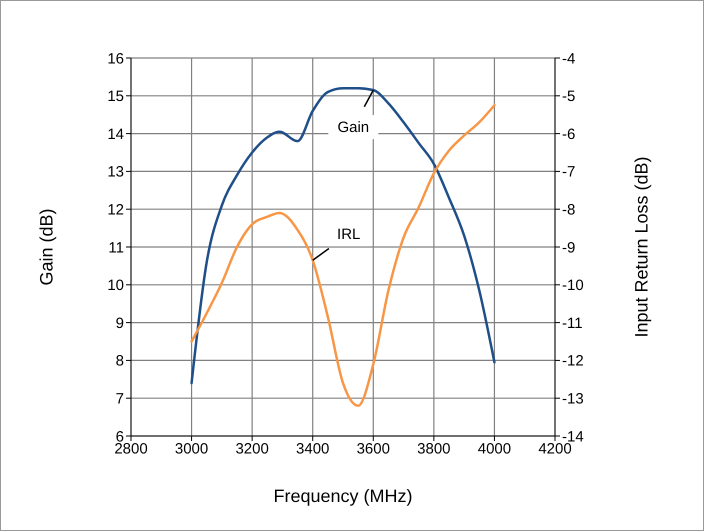 Image resolution: width=704 pixels, height=531 pixels. Describe the element at coordinates (120, 323) in the screenshot. I see `y-tick-label: 9` at that location.